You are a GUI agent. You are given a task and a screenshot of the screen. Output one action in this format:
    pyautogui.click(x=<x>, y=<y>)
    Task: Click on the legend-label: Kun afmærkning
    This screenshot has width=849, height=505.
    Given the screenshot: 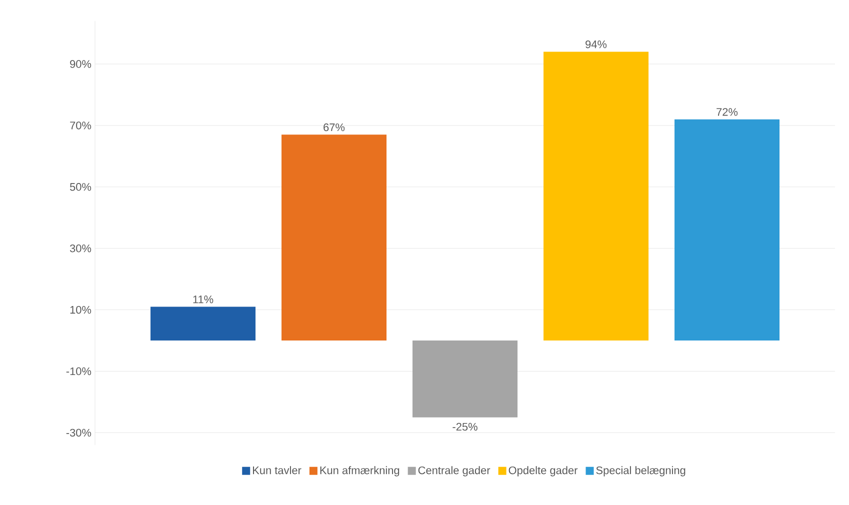 What is the action you would take?
    pyautogui.click(x=360, y=471)
    